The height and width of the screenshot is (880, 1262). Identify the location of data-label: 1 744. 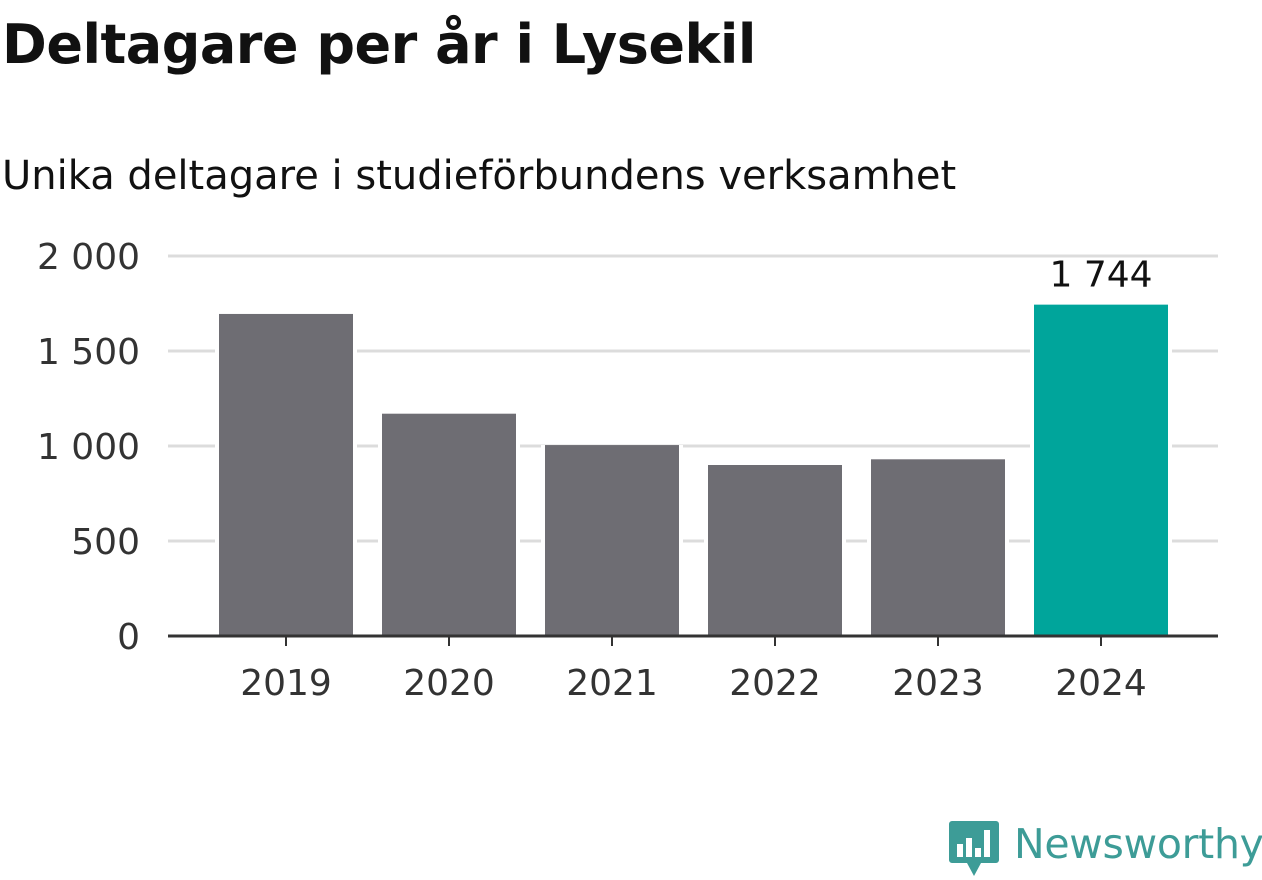
(1100, 275).